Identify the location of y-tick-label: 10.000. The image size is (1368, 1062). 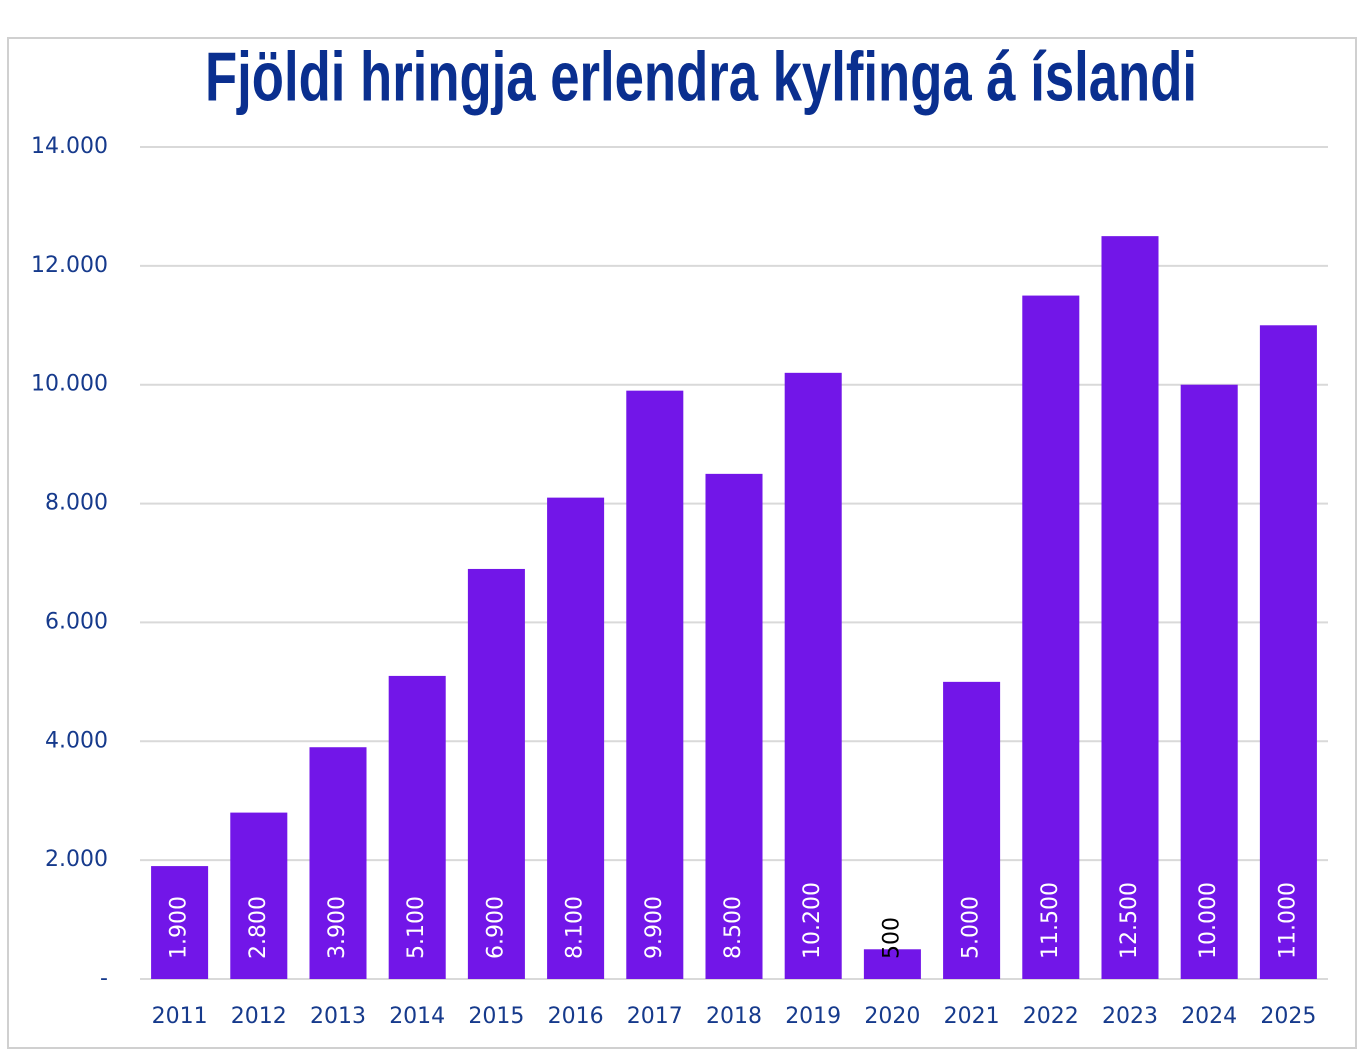
(69, 384).